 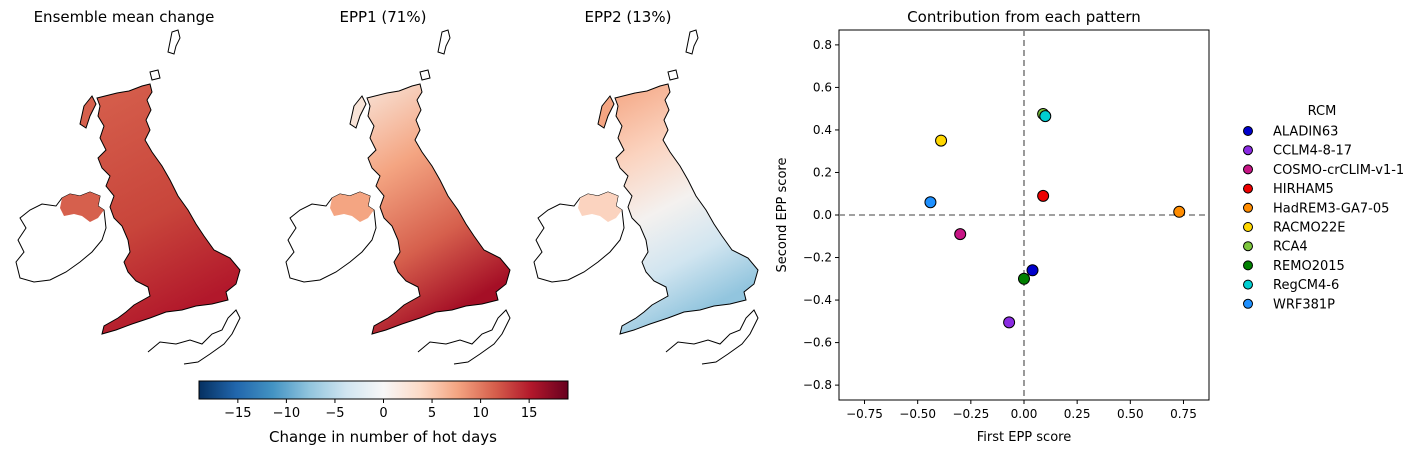 I want to click on y-tick-label: 0.8, so click(x=822, y=45).